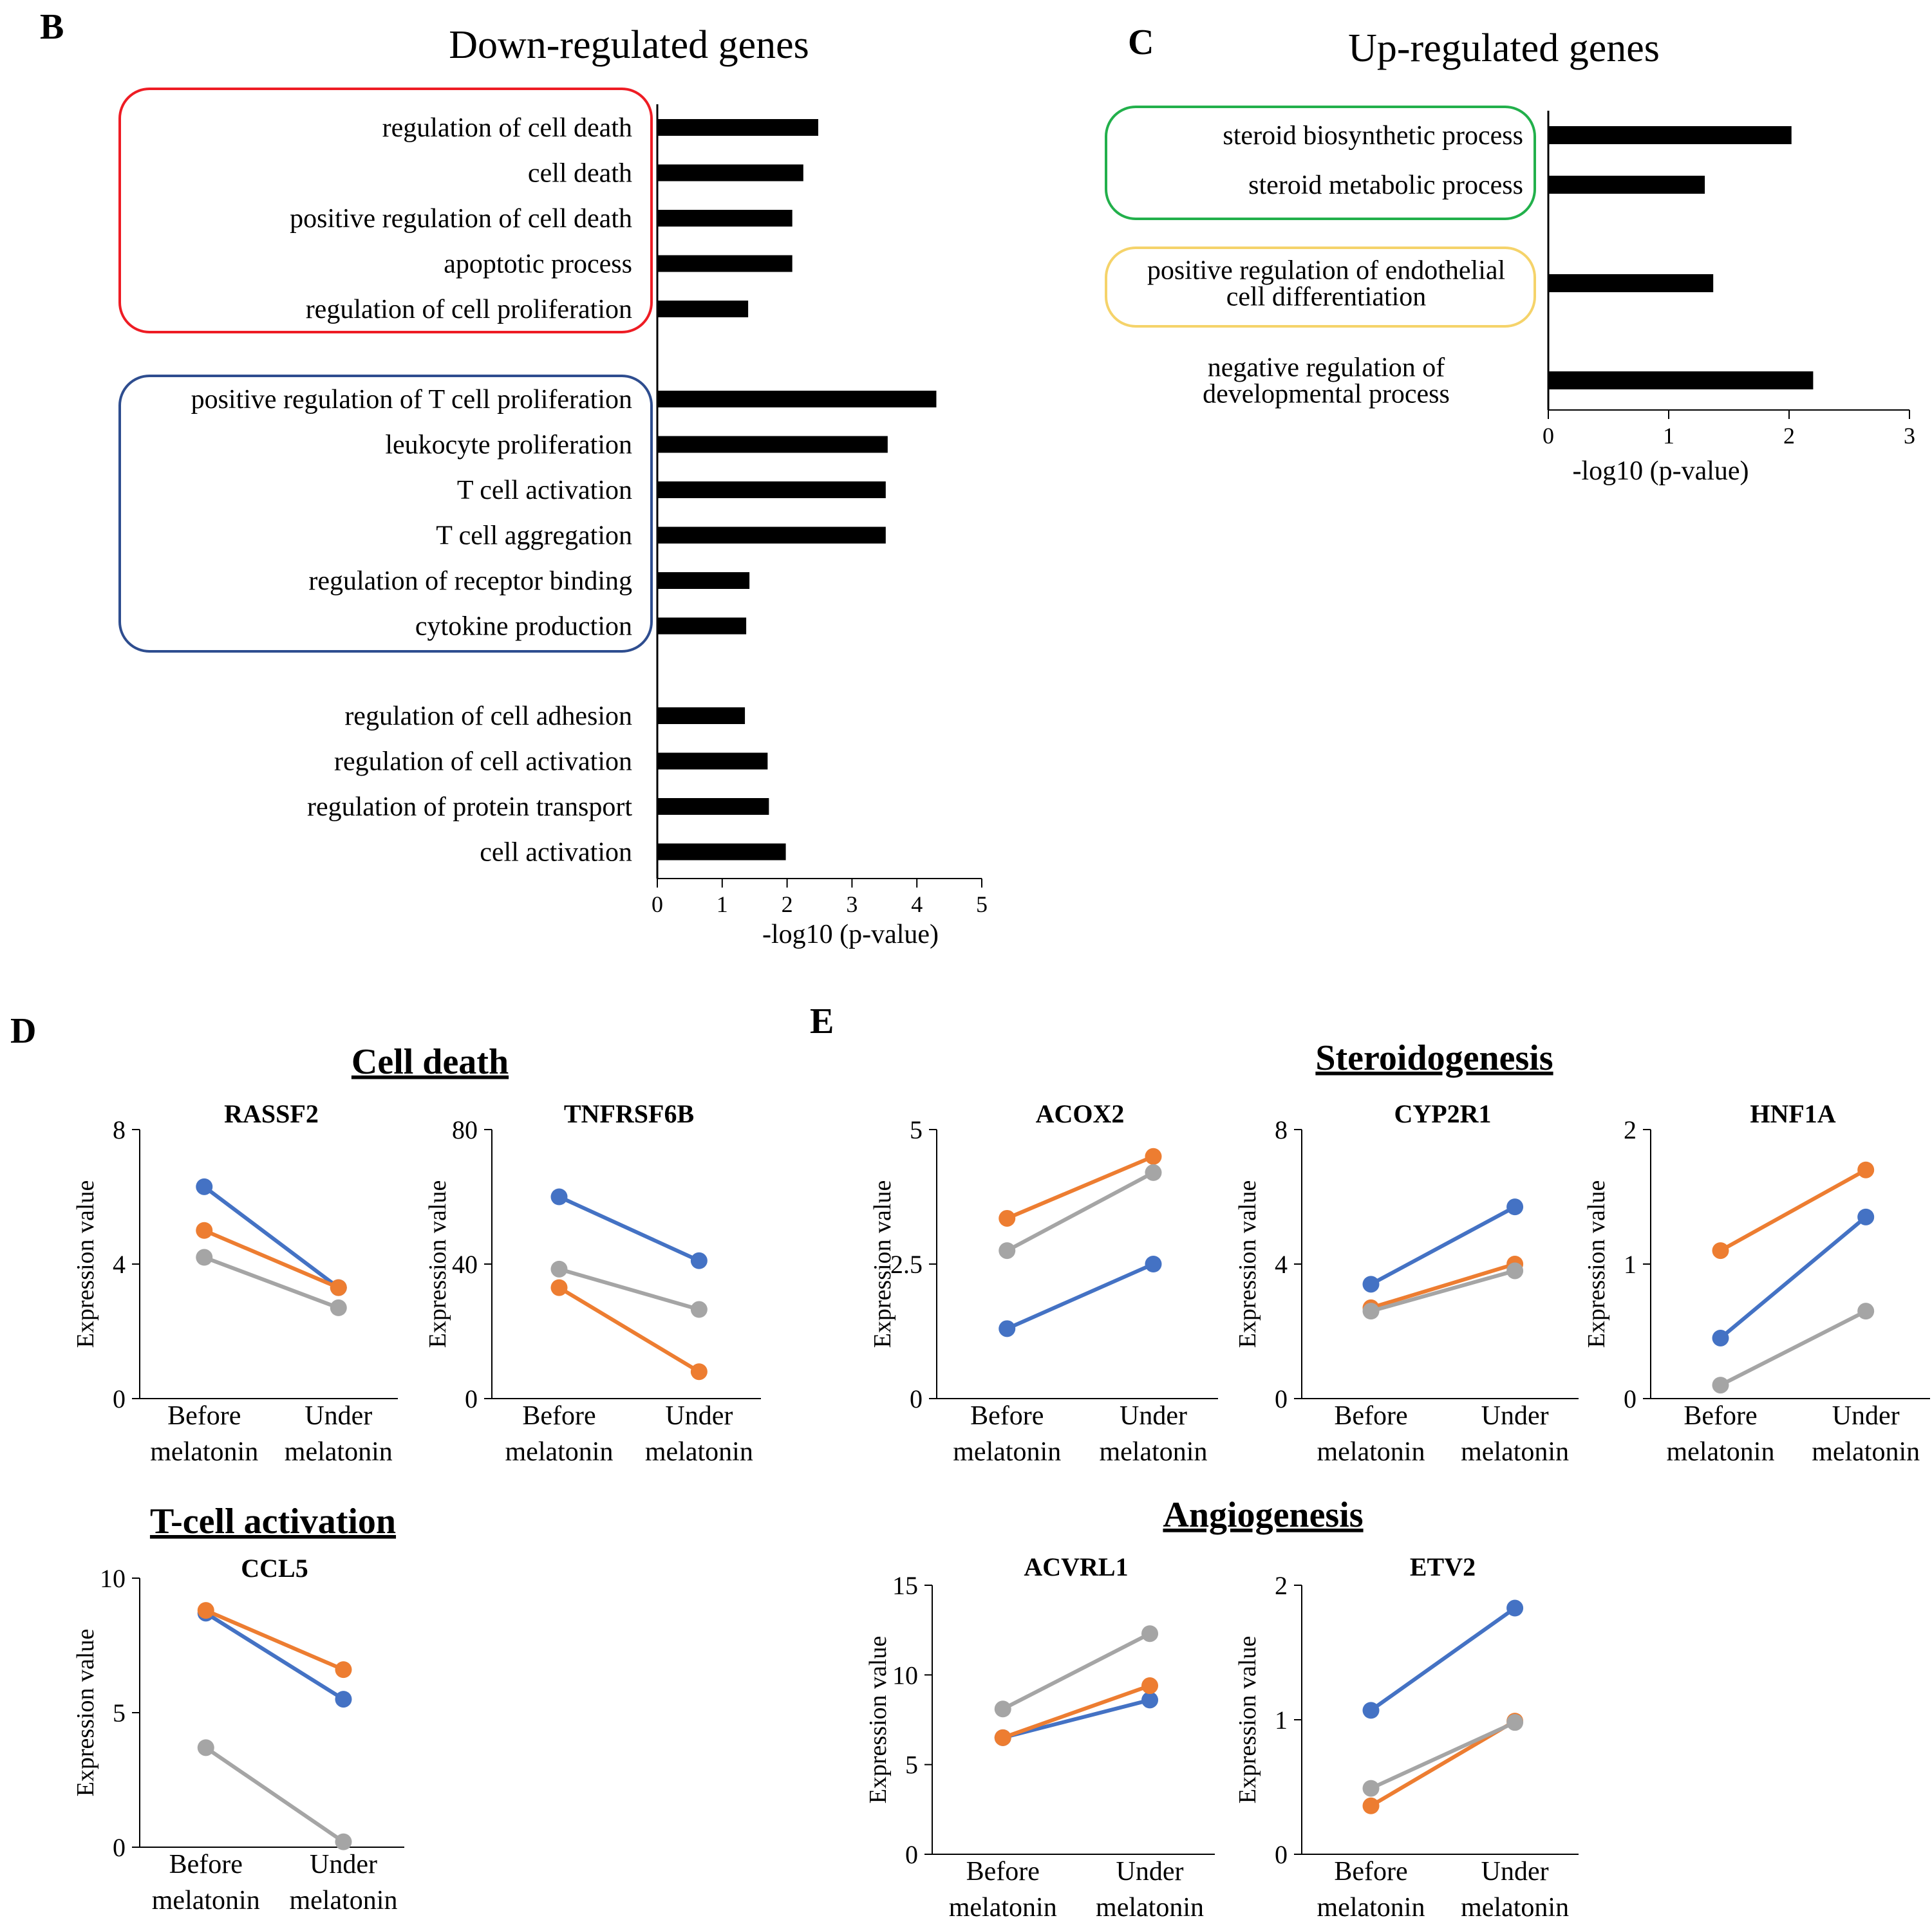  Describe the element at coordinates (1327, 394) in the screenshot. I see `bar-label: developmental process` at that location.